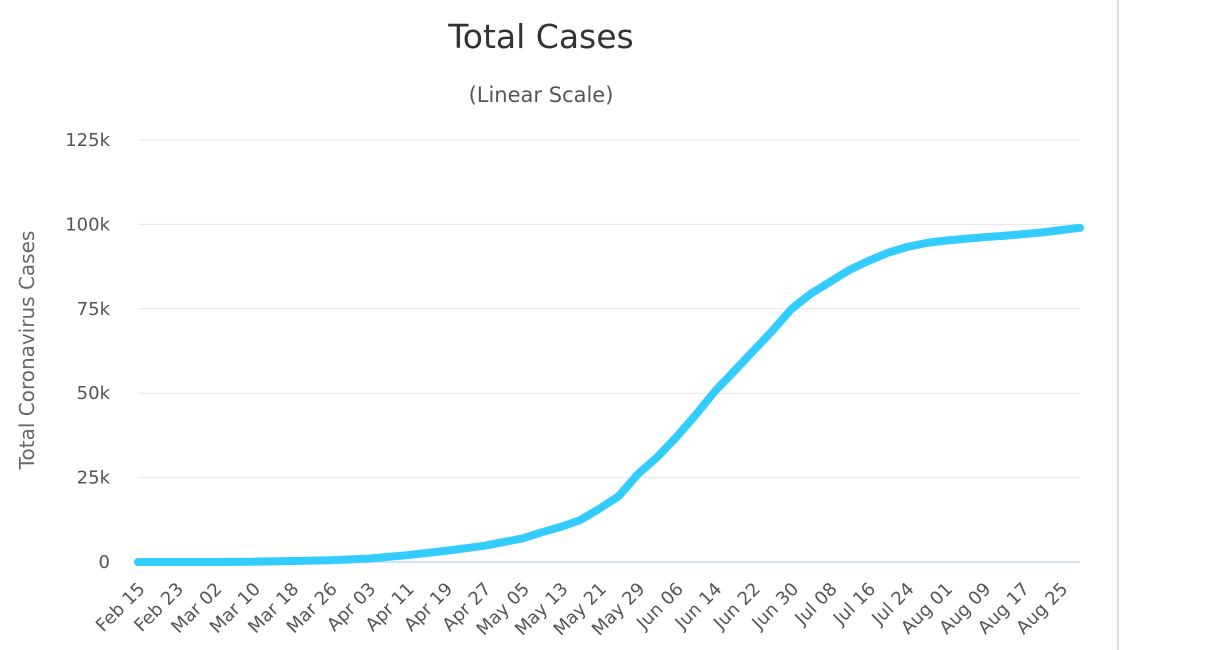 This screenshot has width=1222, height=650. Describe the element at coordinates (541, 95) in the screenshot. I see `chart-subtitle: (Linear Scale)` at that location.